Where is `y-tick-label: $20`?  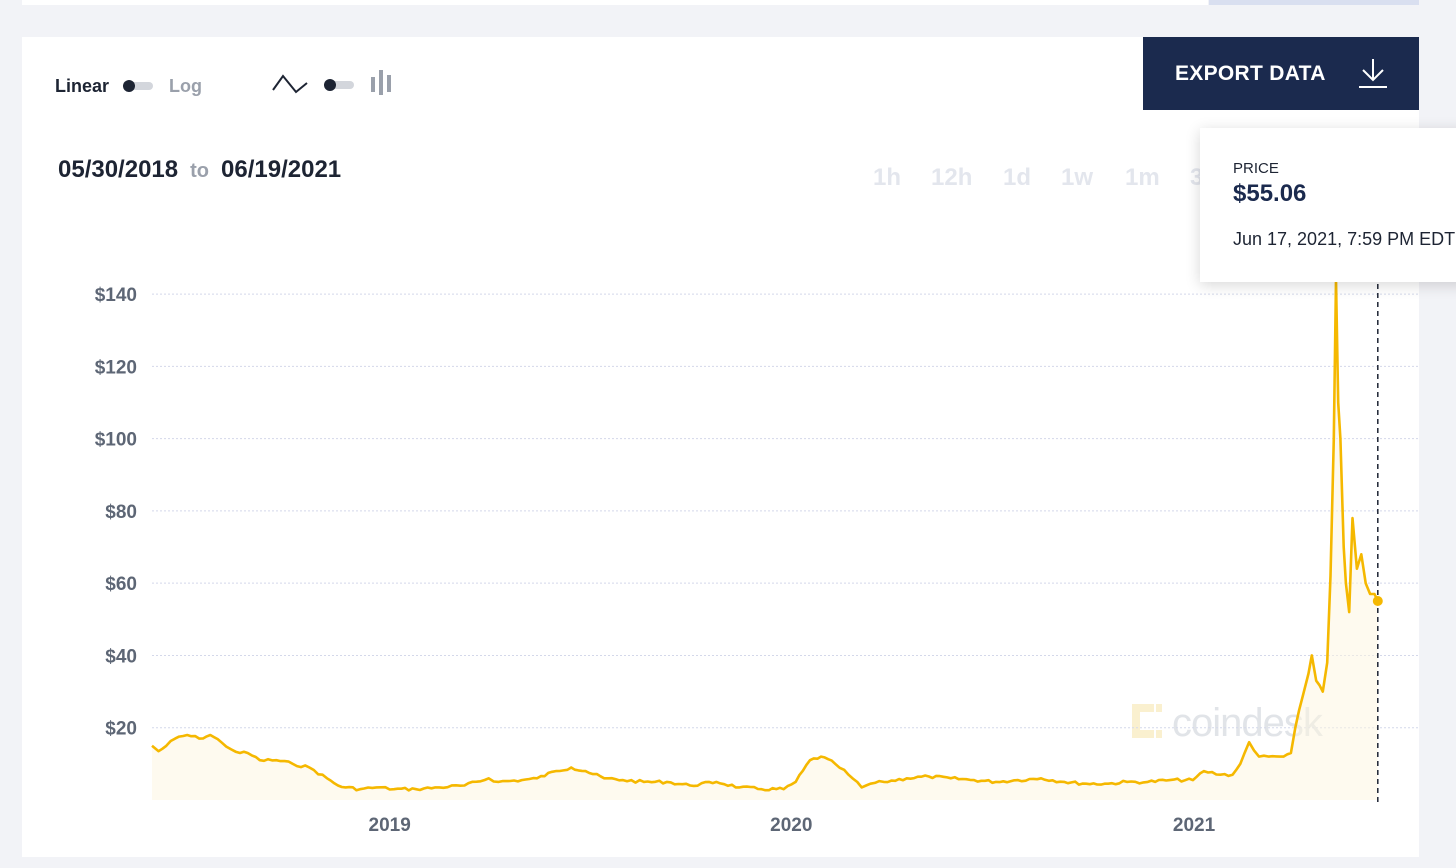
y-tick-label: $20 is located at coordinates (121, 729).